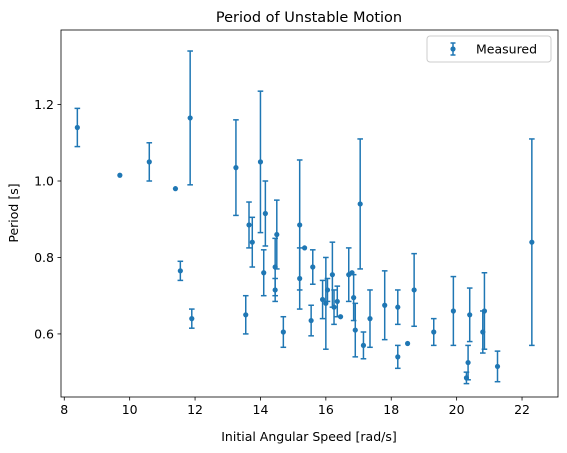  Describe the element at coordinates (47, 219) in the screenshot. I see `y-axis: 0.6 0.8 1.0 1.2` at that location.